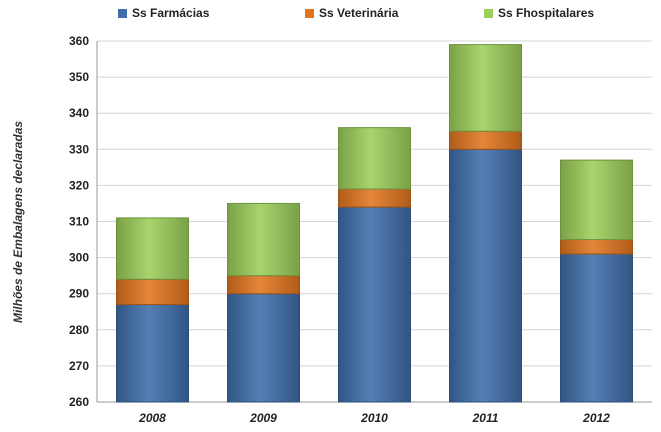 Image resolution: width=661 pixels, height=432 pixels. I want to click on y-tick-310: 310, so click(79, 222).